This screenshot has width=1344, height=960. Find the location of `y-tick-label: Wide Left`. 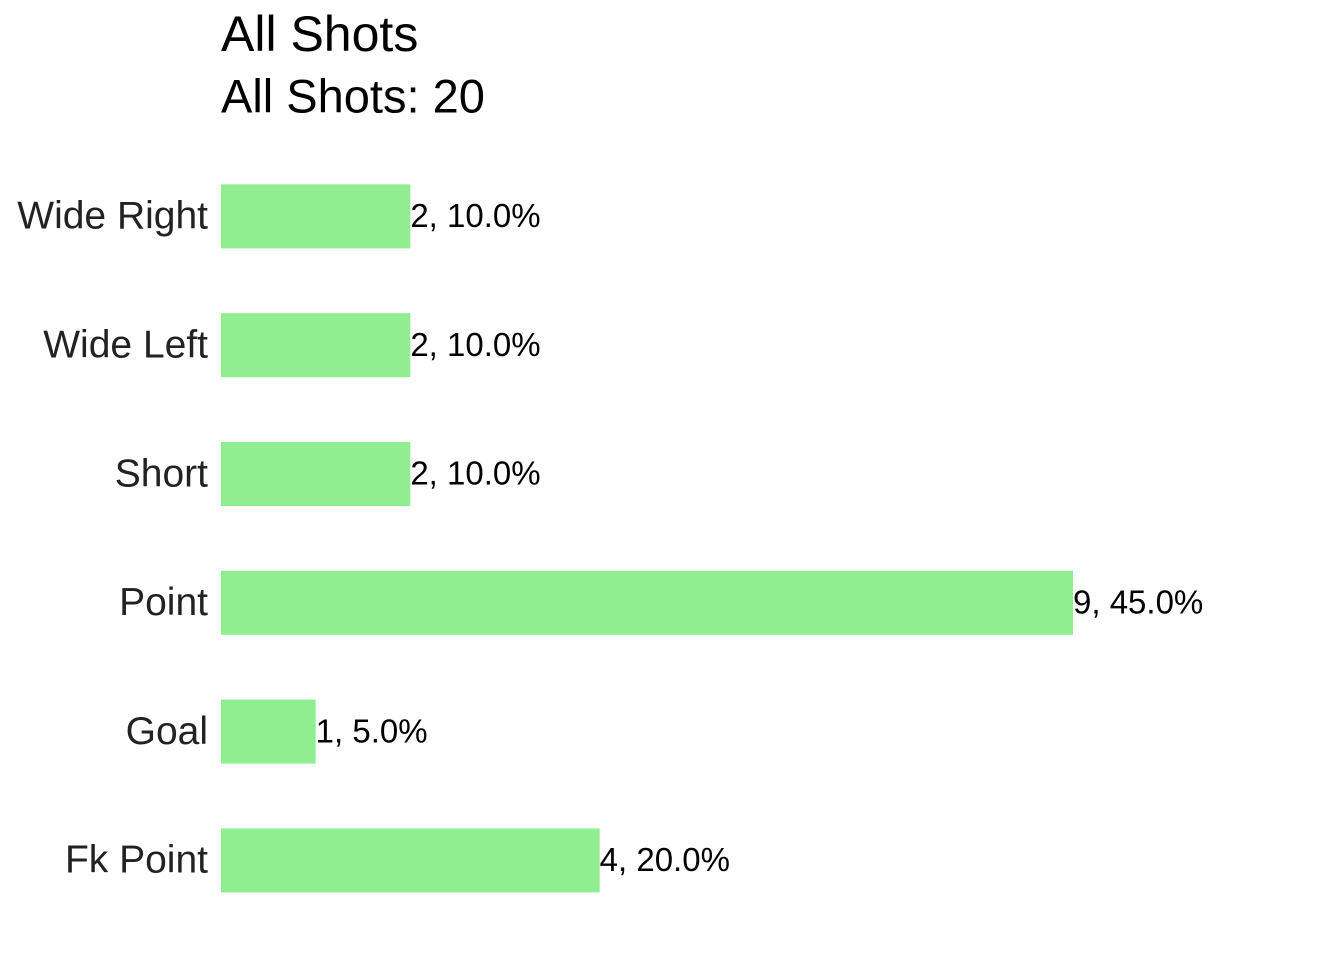

y-tick-label: Wide Left is located at coordinates (125, 344).